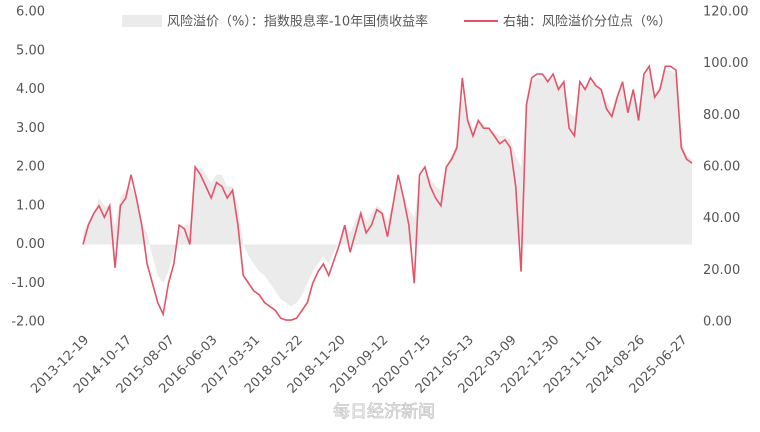 The width and height of the screenshot is (760, 432). I want to click on y-tick-label: -1.00, so click(28, 283).